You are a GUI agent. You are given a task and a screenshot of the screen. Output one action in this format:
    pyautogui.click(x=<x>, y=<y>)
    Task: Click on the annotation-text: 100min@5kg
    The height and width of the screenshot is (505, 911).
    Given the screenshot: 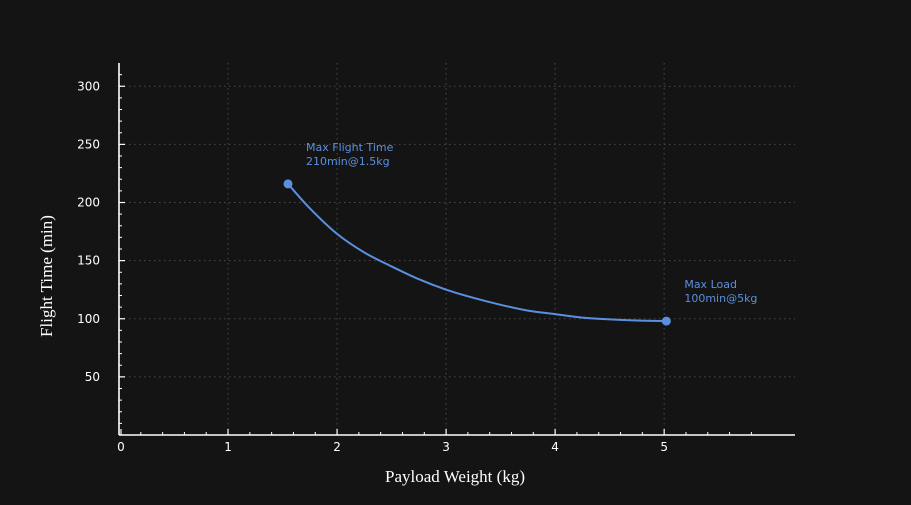 What is the action you would take?
    pyautogui.click(x=720, y=298)
    